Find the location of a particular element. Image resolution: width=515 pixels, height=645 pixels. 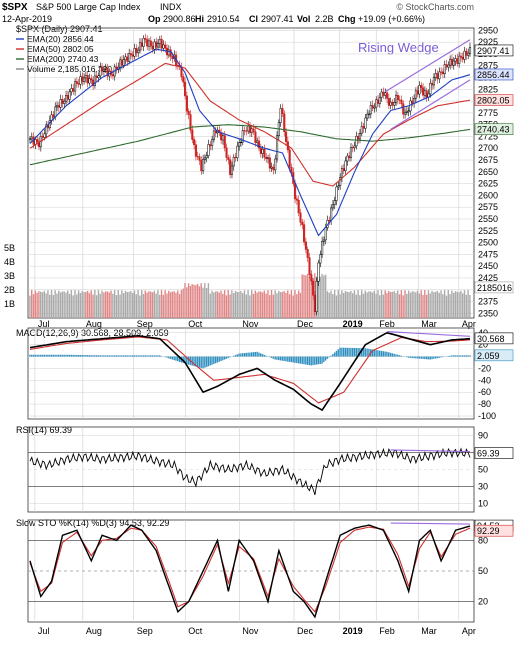

chart-name: S&P 500 Large Cap Index is located at coordinates (88, 7).